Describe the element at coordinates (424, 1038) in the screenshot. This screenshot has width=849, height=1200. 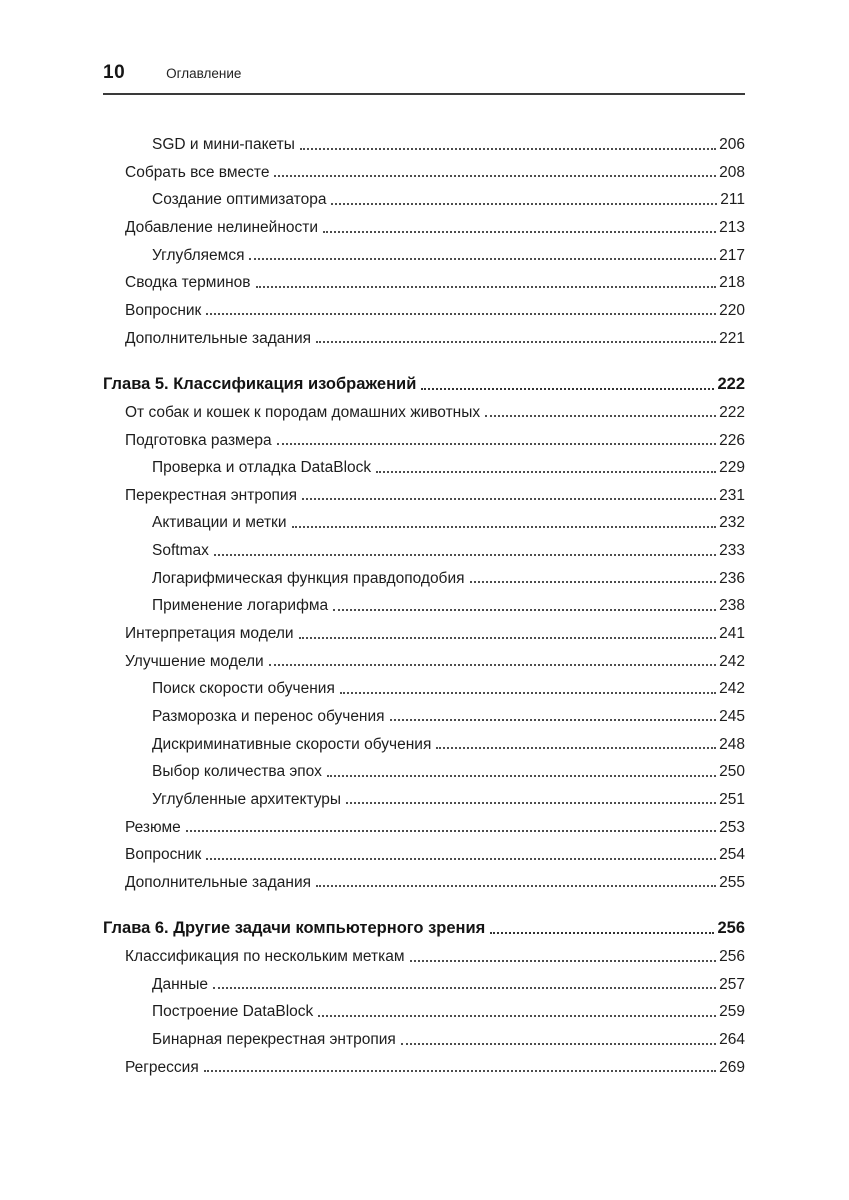
I see `toc-entry: Бинарная перекрестная энтропия 264` at that location.